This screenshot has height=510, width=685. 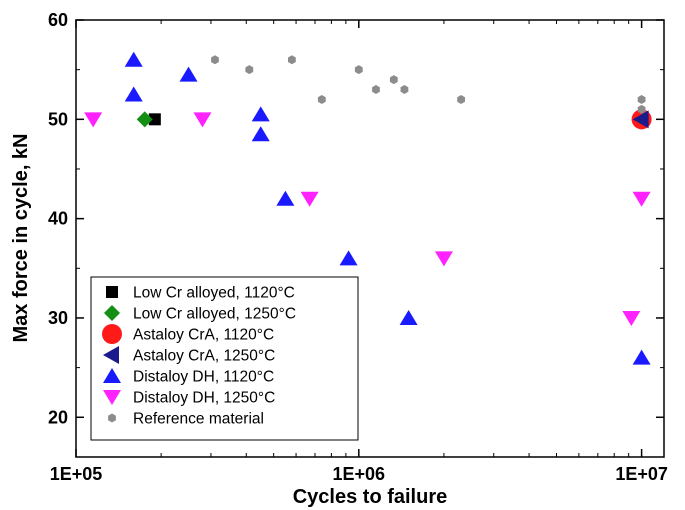 I want to click on x-axis-title: Cycles to failure, so click(x=370, y=497).